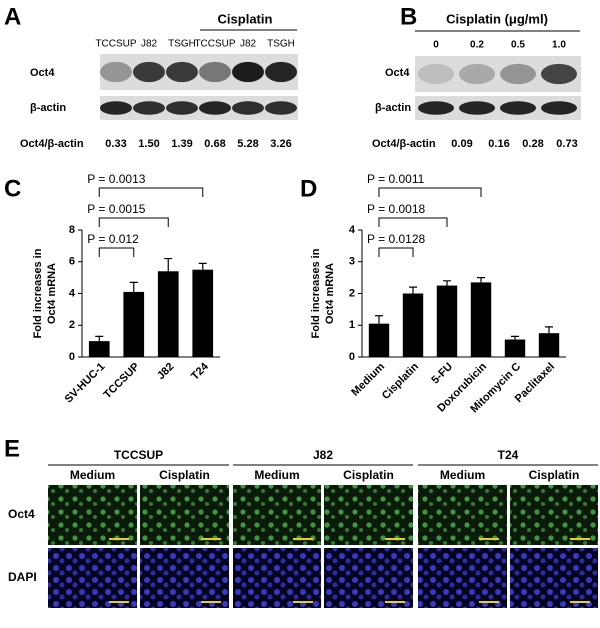 The height and width of the screenshot is (628, 600). Describe the element at coordinates (436, 45) in the screenshot. I see `lane-label: 0` at that location.